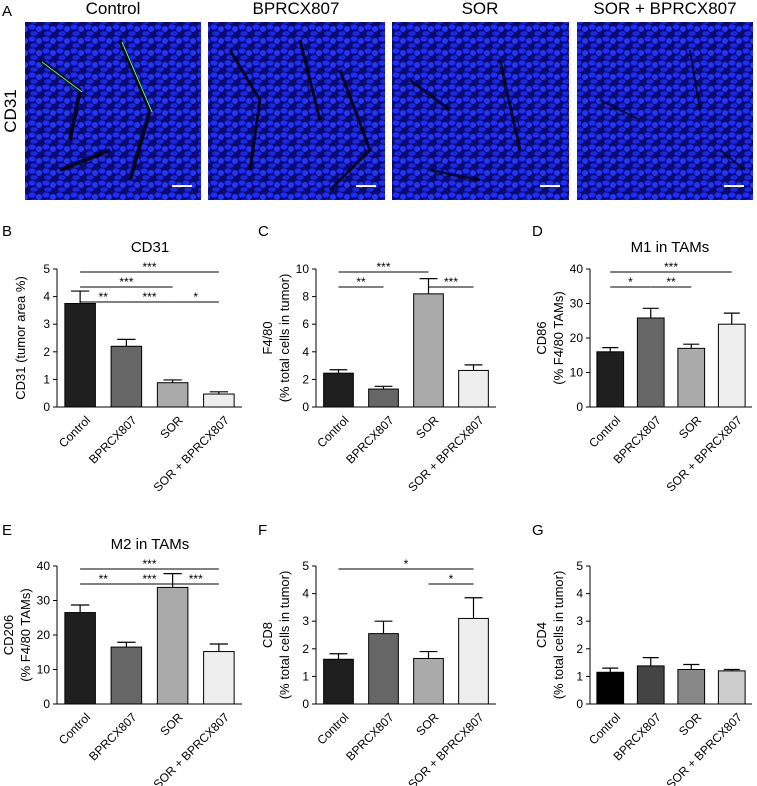 This screenshot has height=786, width=757. Describe the element at coordinates (305, 297) in the screenshot. I see `y-tick-label: 8` at that location.